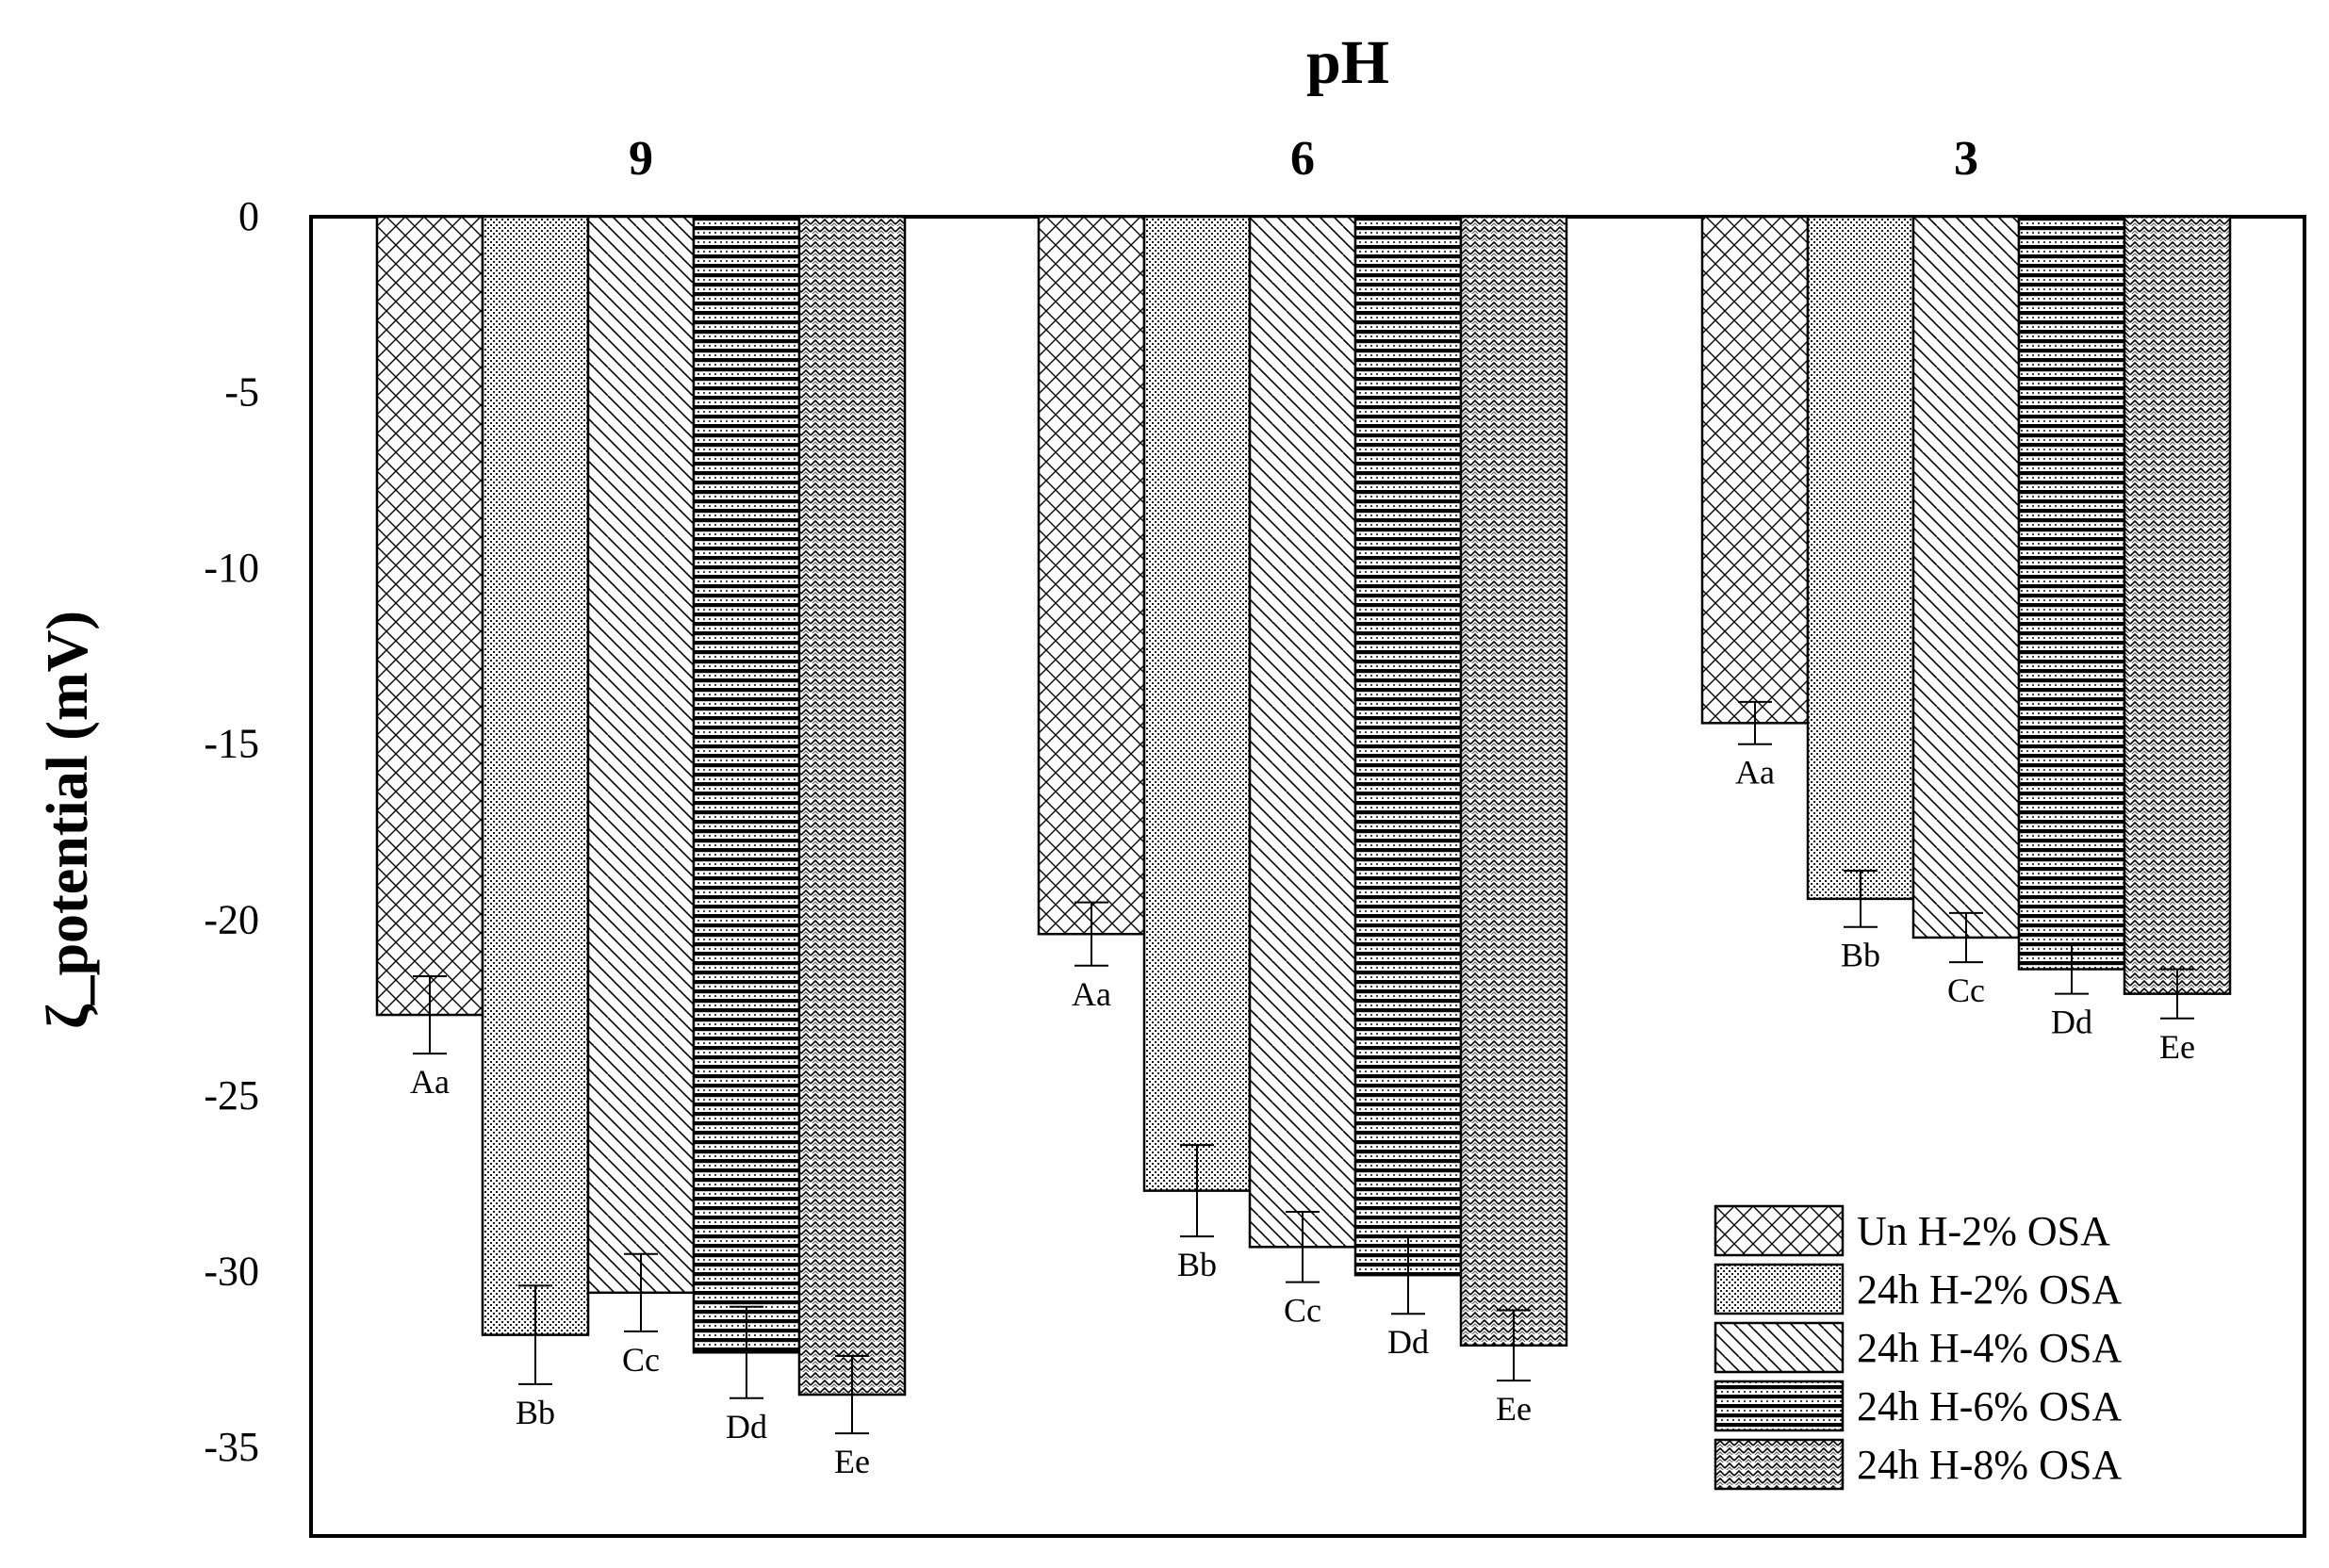 The image size is (2329, 1568). What do you see at coordinates (1989, 1406) in the screenshot?
I see `legend-label: 24h H-6% OSA` at bounding box center [1989, 1406].